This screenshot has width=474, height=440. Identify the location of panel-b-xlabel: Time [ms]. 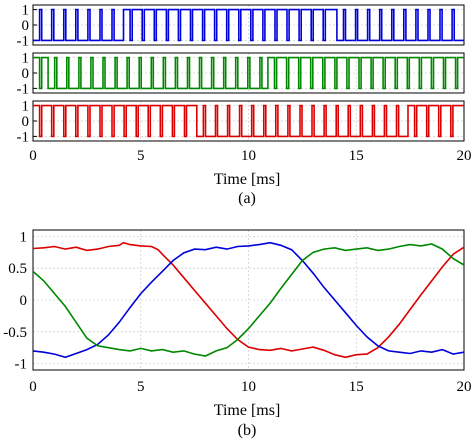
(247, 410).